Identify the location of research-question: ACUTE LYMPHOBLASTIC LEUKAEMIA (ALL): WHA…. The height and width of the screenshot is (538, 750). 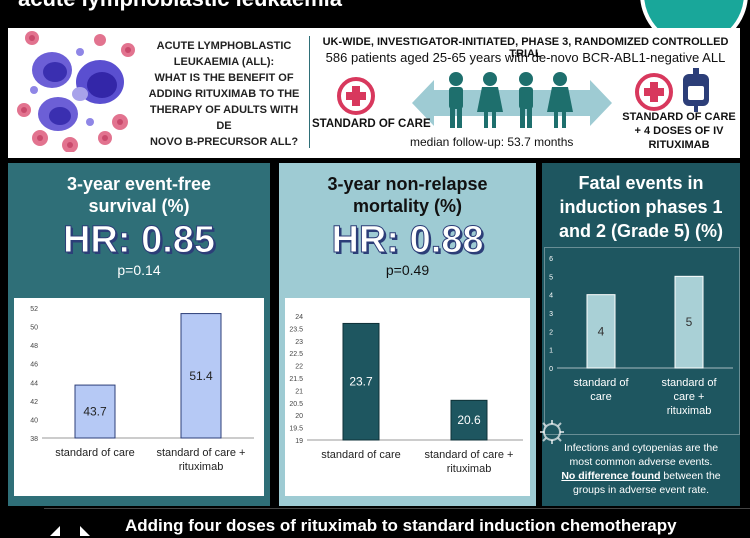
(224, 94).